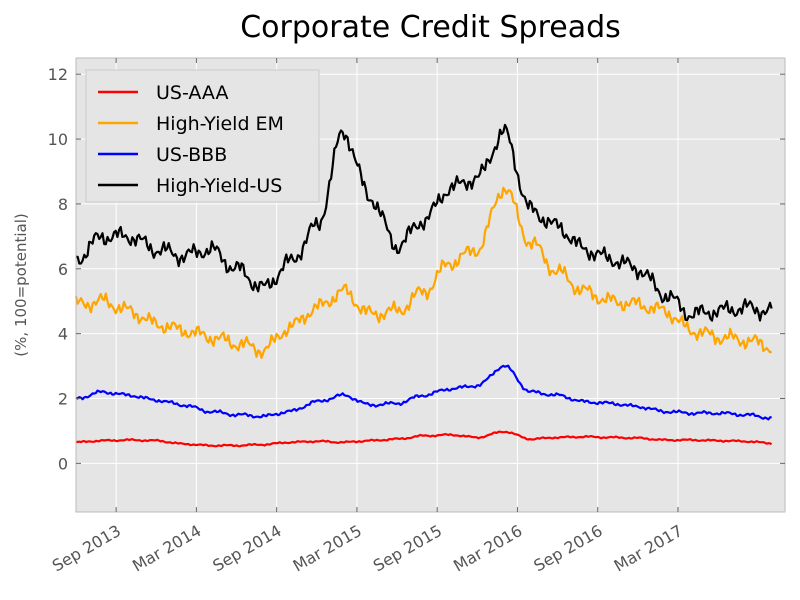 Image resolution: width=800 pixels, height=600 pixels. Describe the element at coordinates (424, 439) in the screenshot. I see `series-line-us-aaa` at that location.